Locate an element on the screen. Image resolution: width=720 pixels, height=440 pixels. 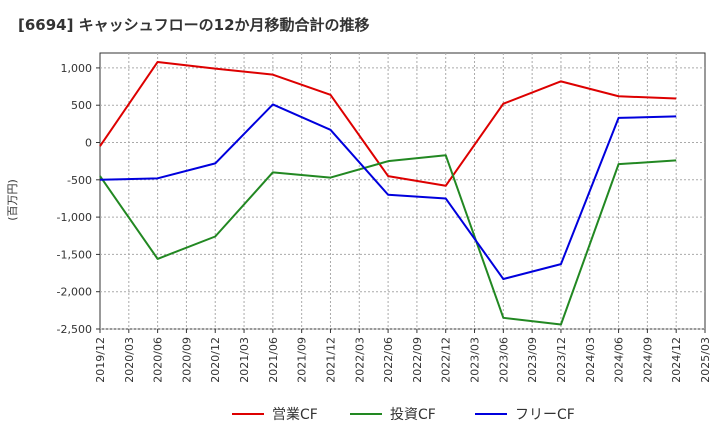
legend-label-1: 営業CF is located at coordinates (295, 415).